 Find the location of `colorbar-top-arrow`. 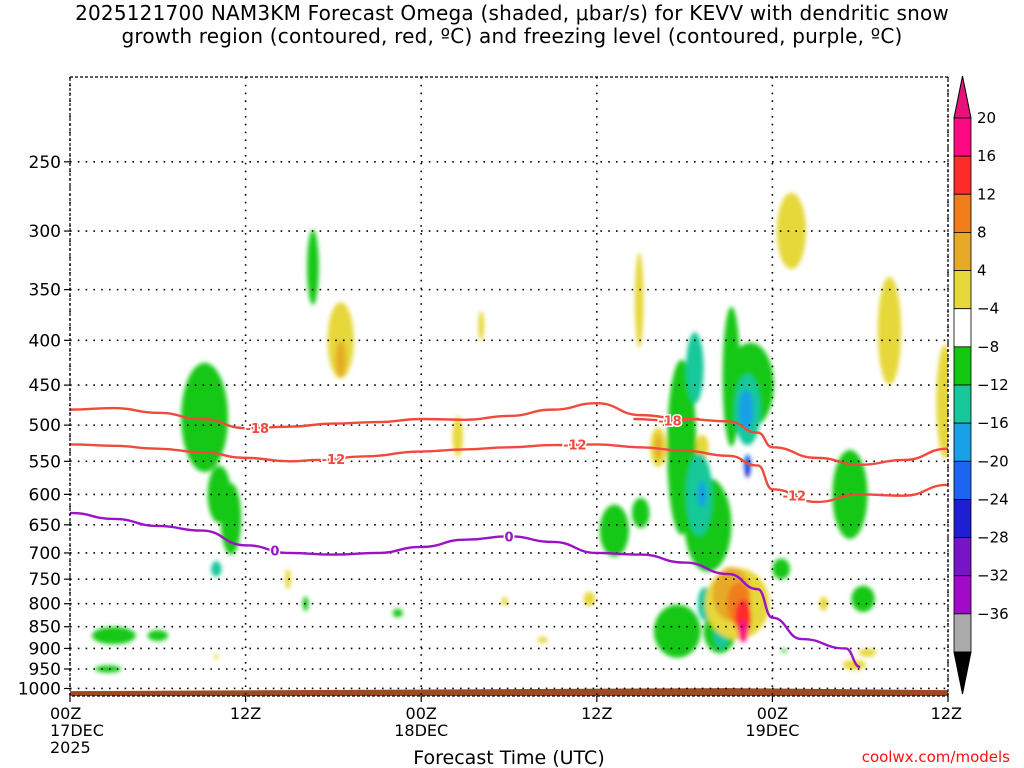

colorbar-top-arrow is located at coordinates (962, 97).